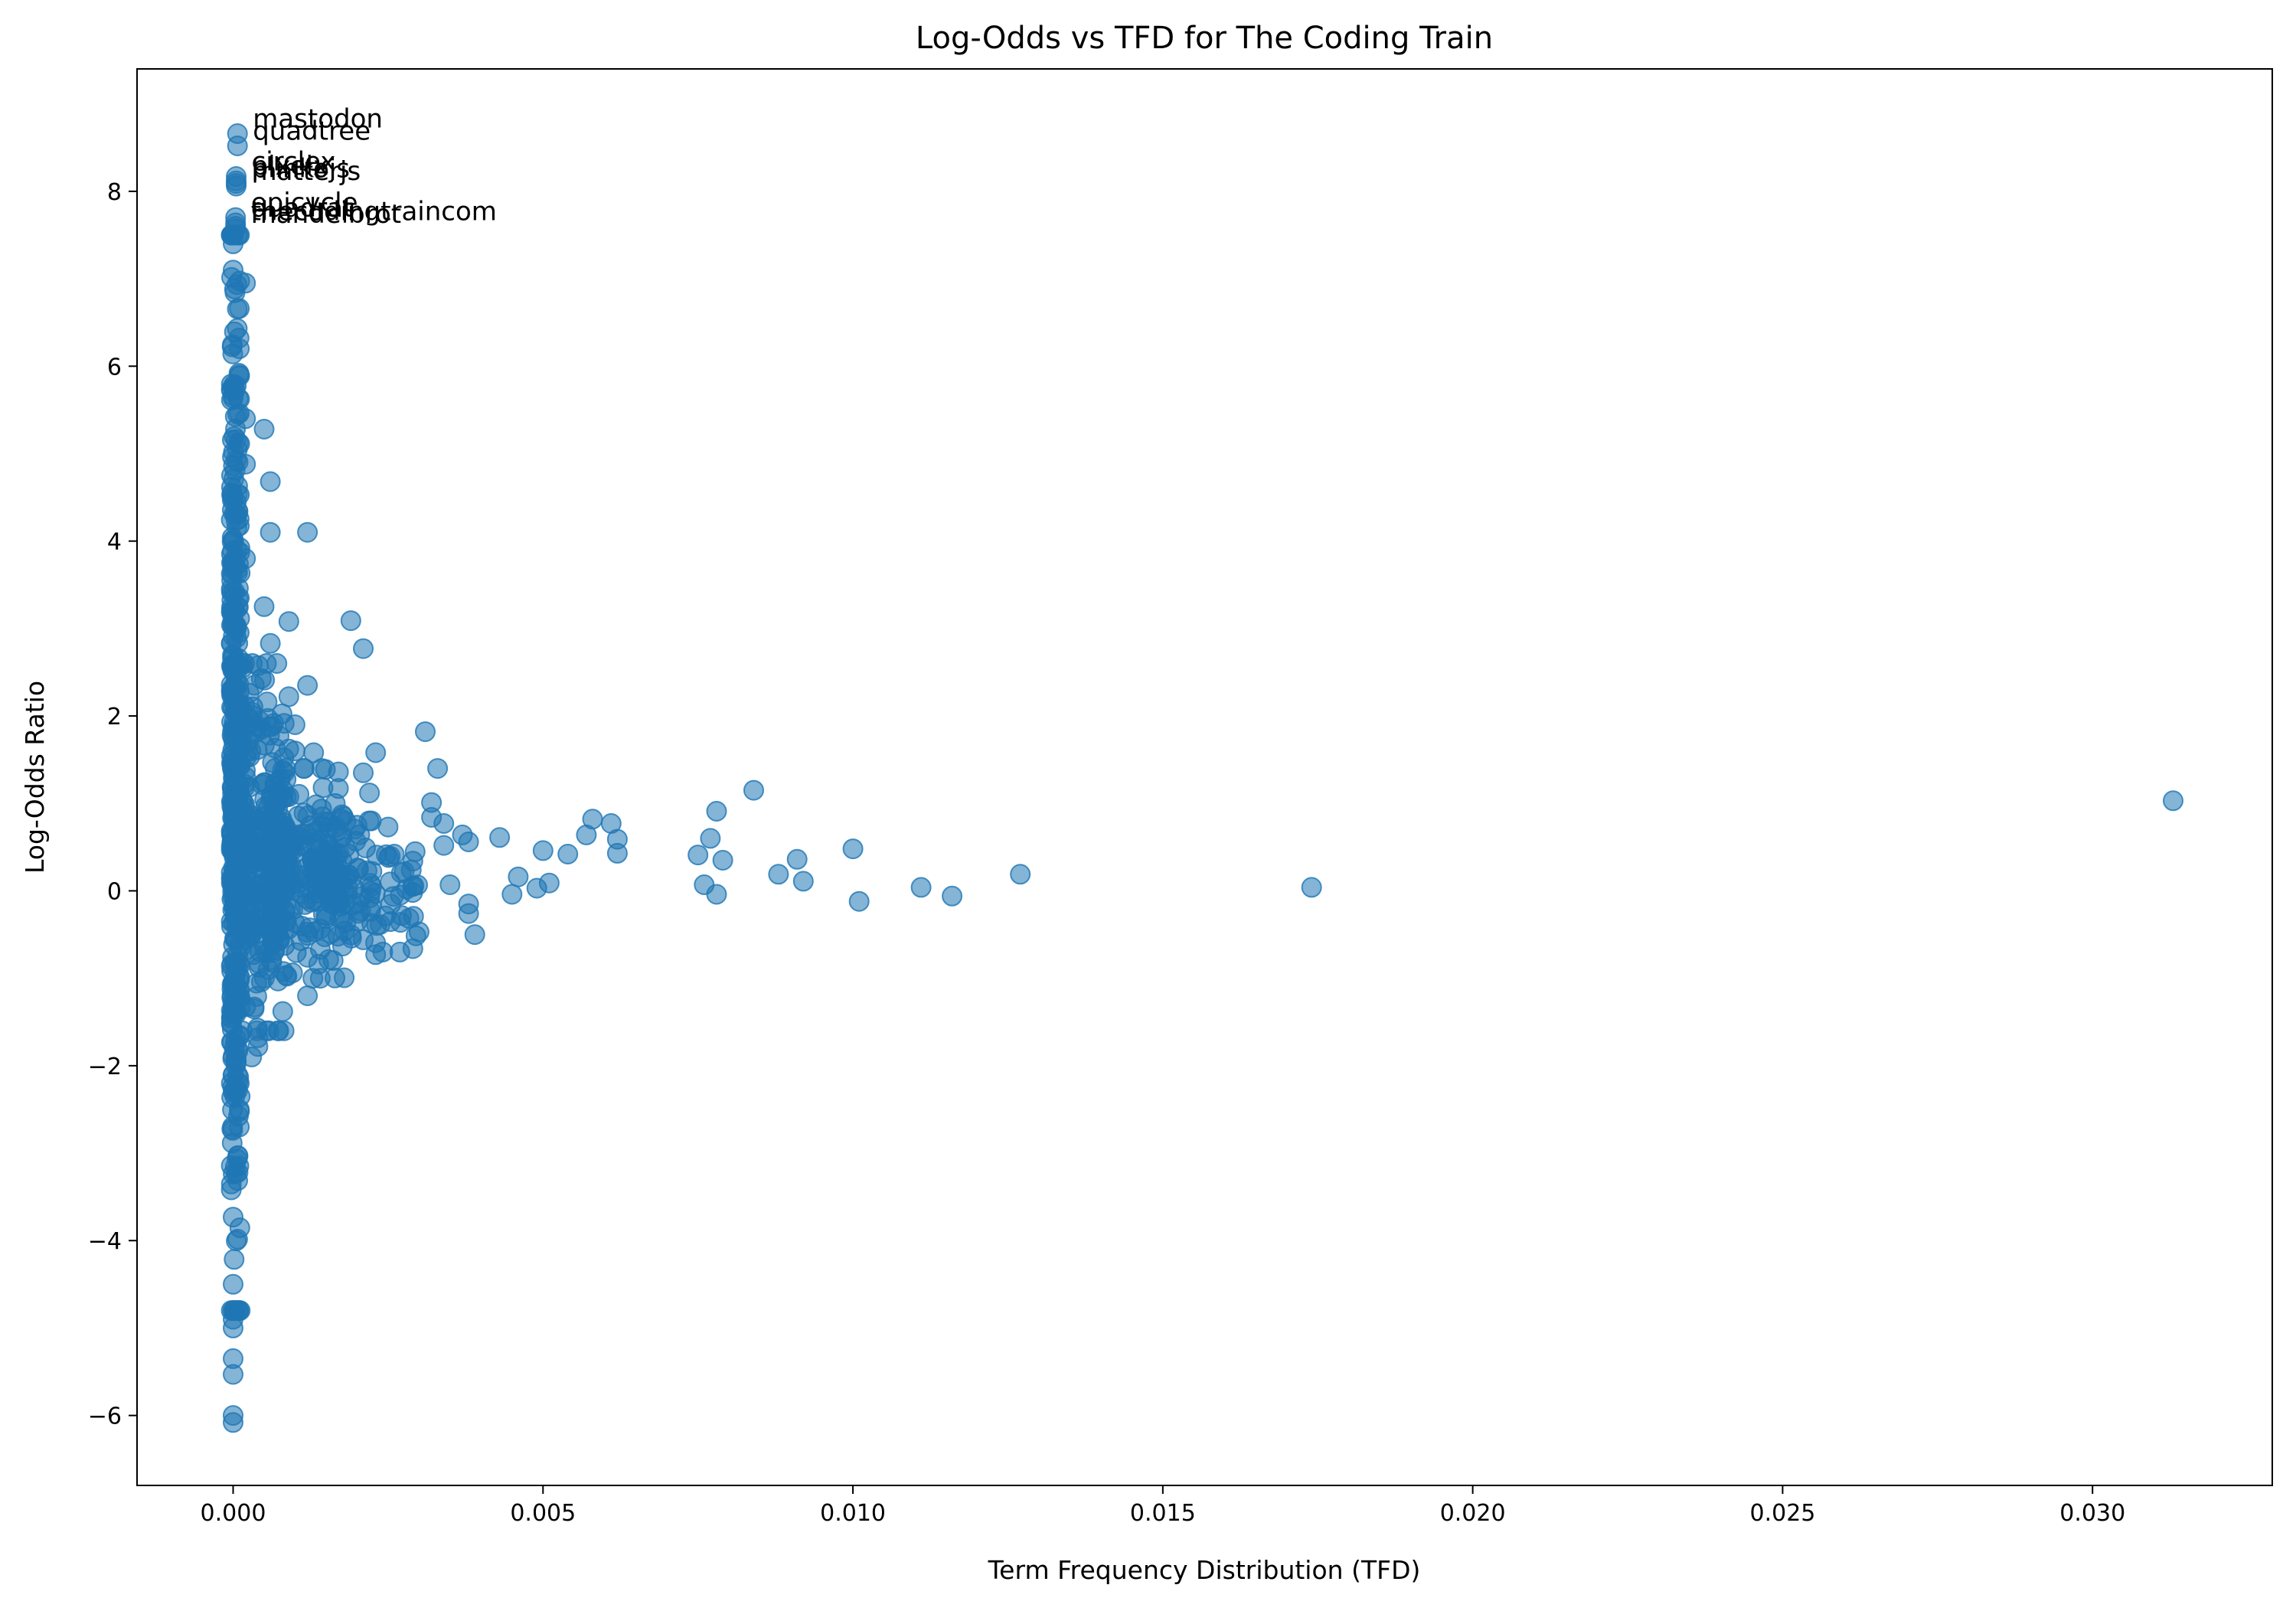 This screenshot has width=2296, height=1611. I want to click on x-axis-label: Term Frequency Distribution (TFD), so click(1204, 1570).